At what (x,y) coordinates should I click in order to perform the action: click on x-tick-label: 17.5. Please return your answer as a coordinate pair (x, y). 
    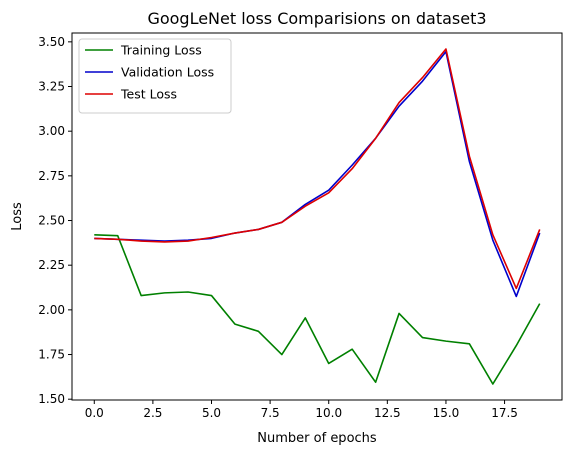
    Looking at the image, I should click on (504, 413).